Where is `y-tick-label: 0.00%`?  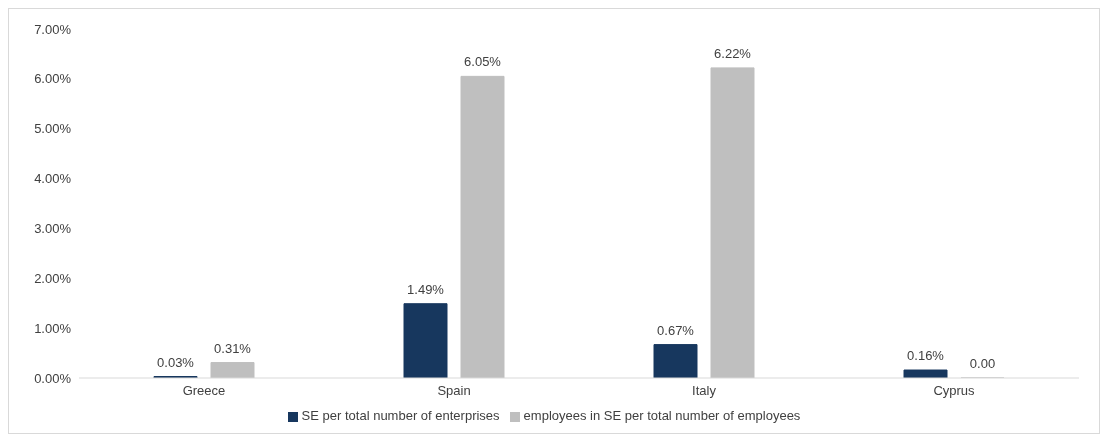 y-tick-label: 0.00% is located at coordinates (53, 378).